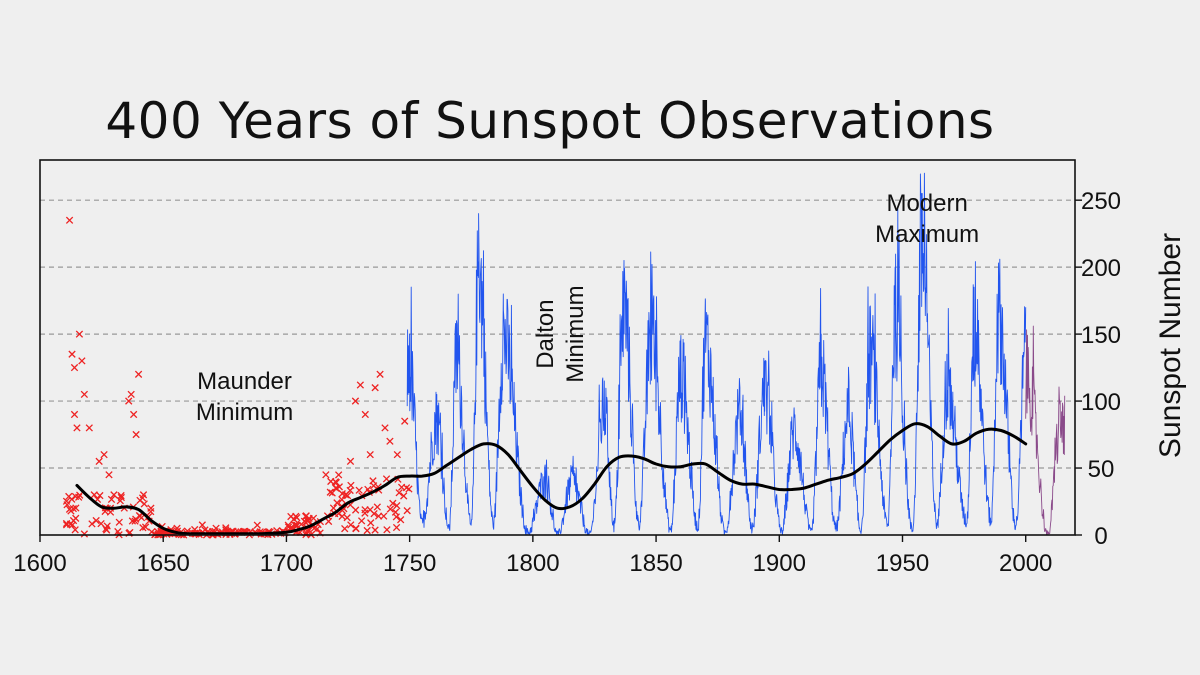  What do you see at coordinates (39, 563) in the screenshot?
I see `x-tick-label: 1600` at bounding box center [39, 563].